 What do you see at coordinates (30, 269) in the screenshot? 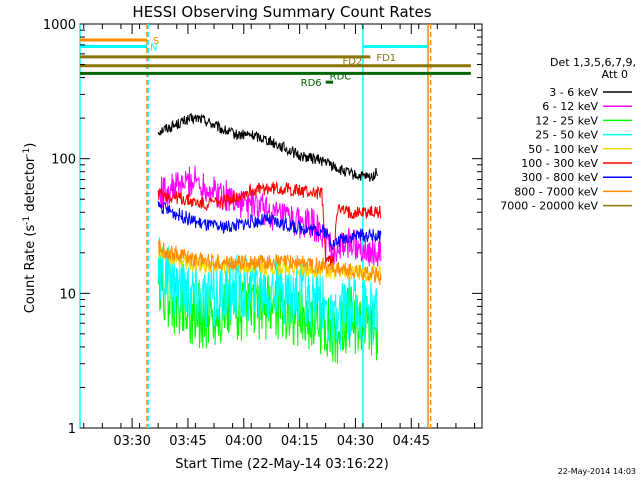
I see `y-axis-label-part1: Count Rate (s` at bounding box center [30, 269].